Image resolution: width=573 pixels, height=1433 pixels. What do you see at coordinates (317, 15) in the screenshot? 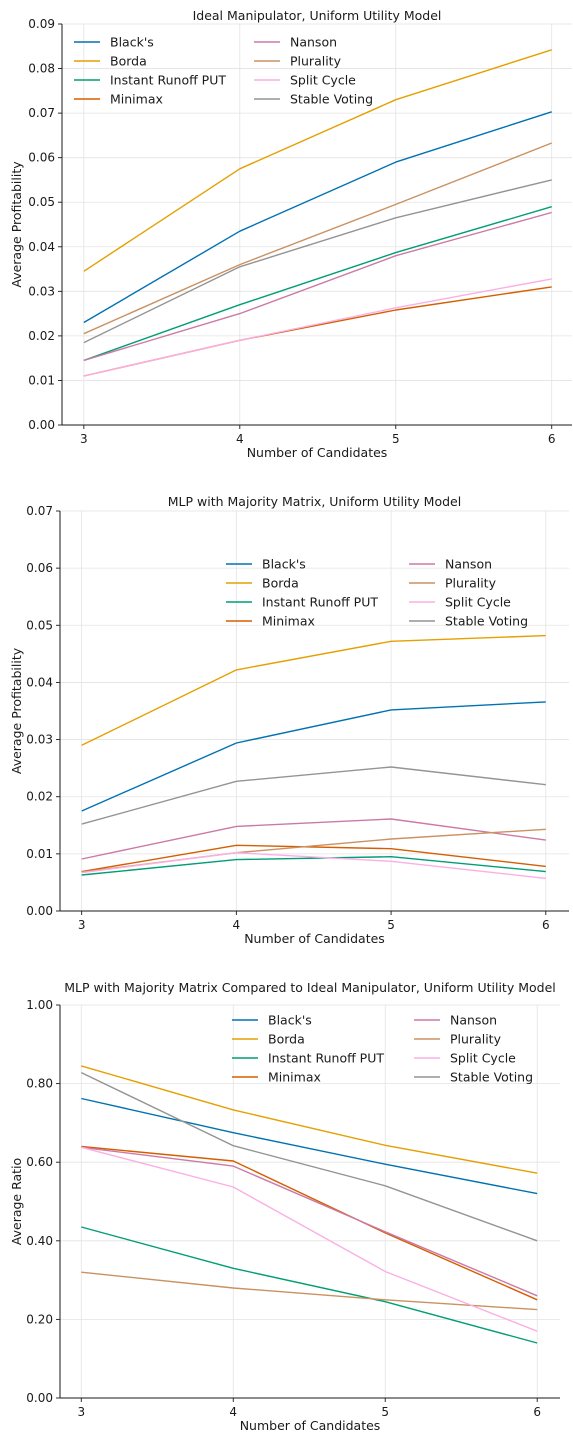
I see `chart-title: Ideal Manipulator, Uniform Utility Model` at bounding box center [317, 15].